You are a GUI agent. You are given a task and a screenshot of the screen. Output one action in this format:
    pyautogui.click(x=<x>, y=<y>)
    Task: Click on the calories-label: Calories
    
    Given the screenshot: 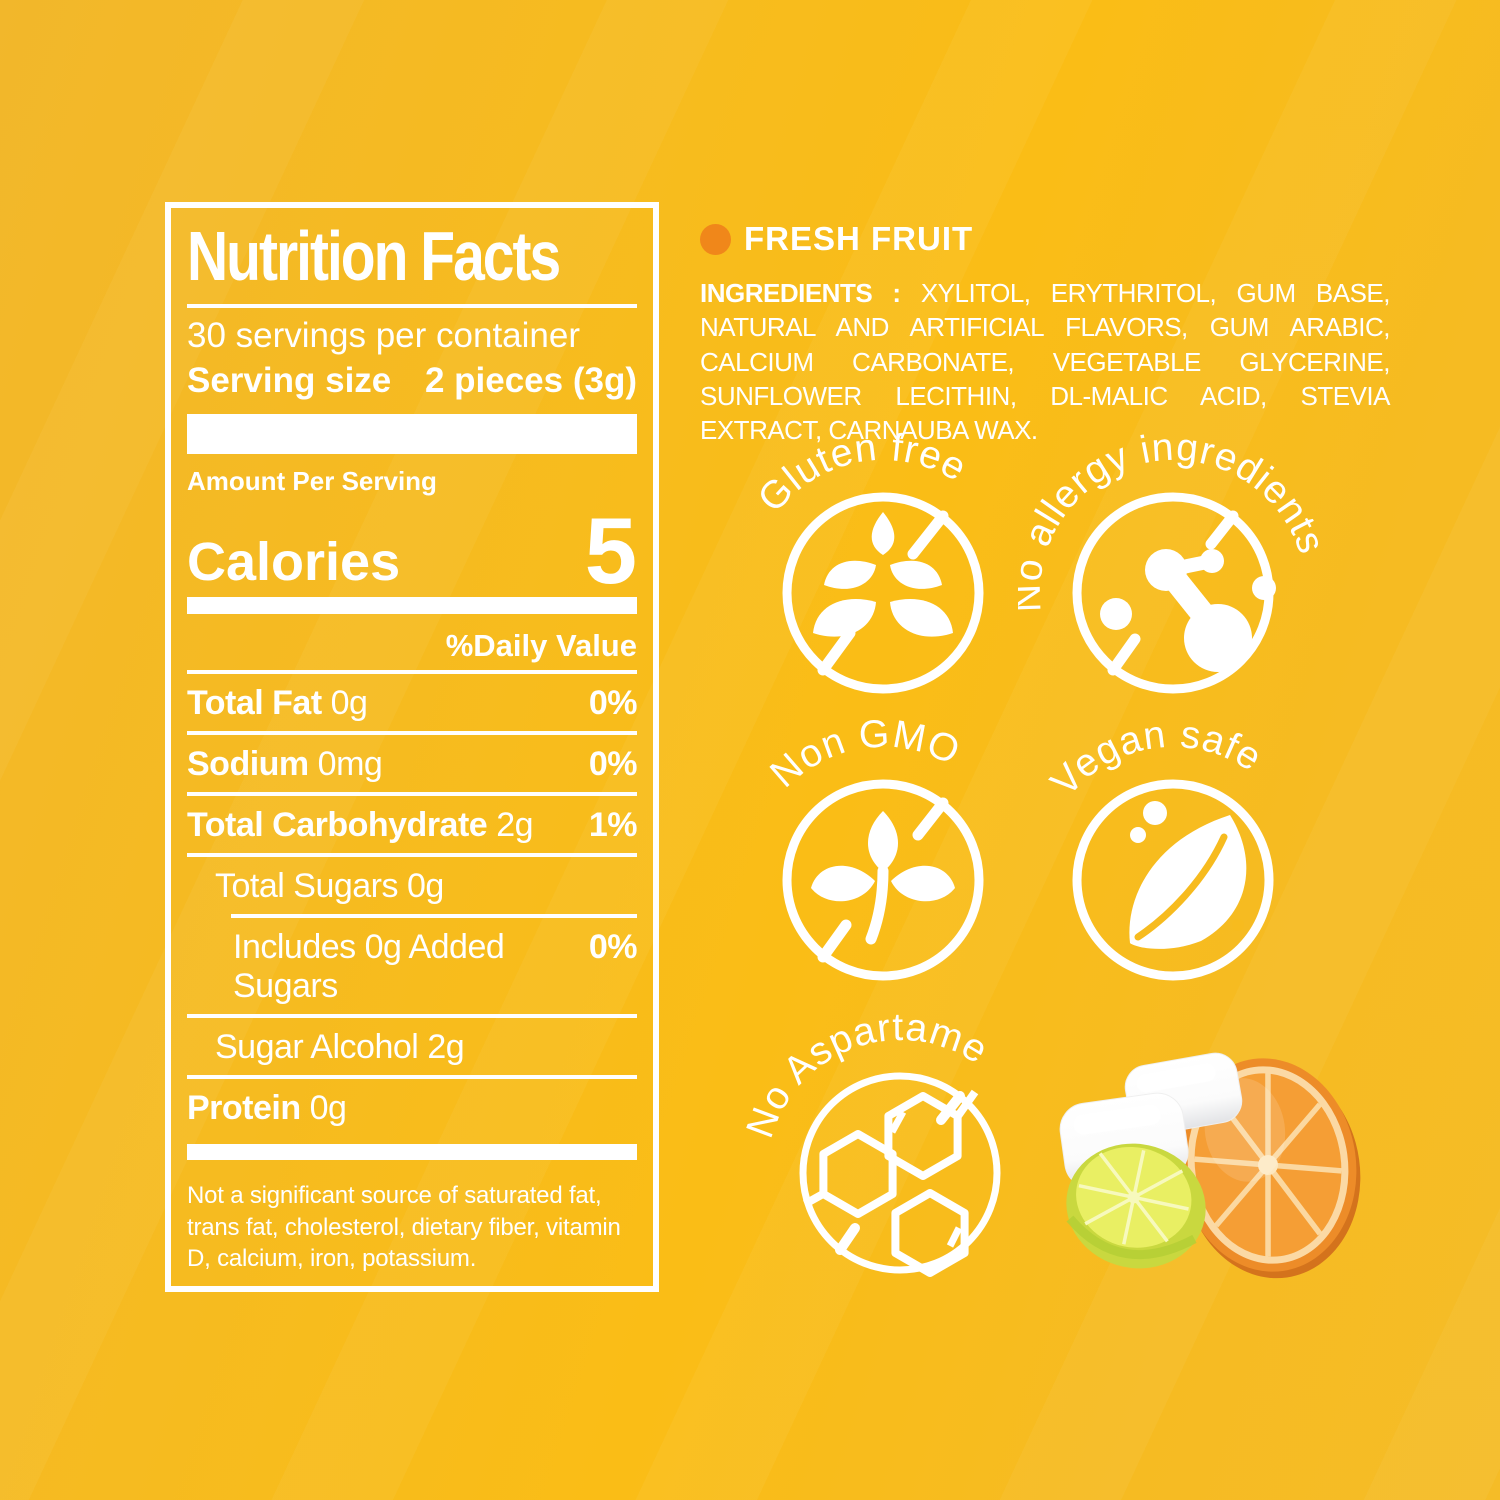 What is the action you would take?
    pyautogui.click(x=294, y=561)
    